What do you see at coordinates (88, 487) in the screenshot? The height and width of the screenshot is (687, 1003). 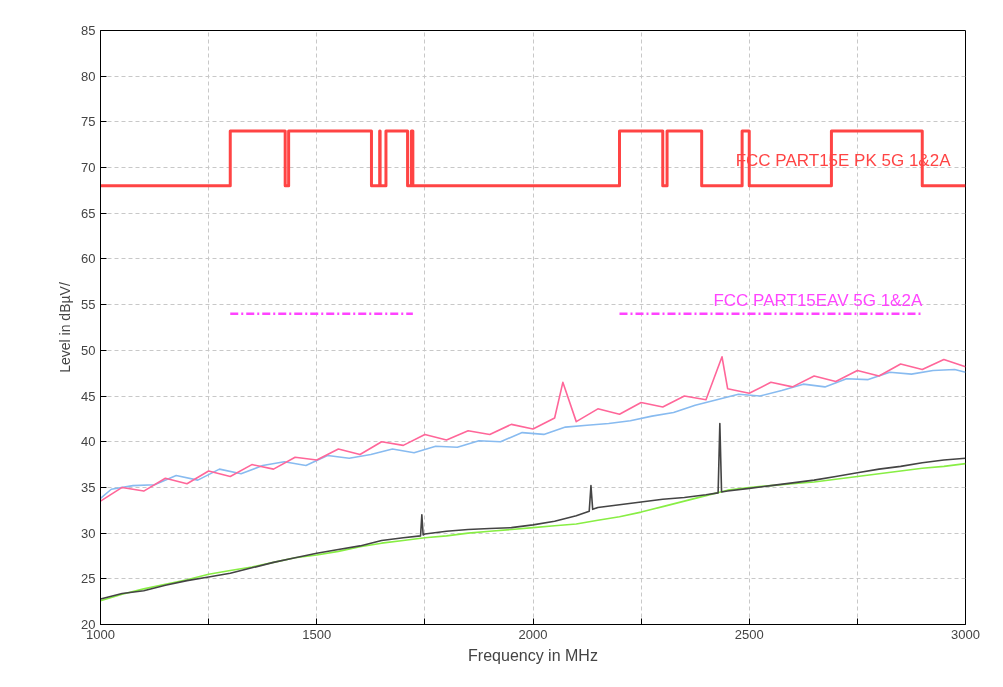 I see `y-tick-label: 35` at bounding box center [88, 487].